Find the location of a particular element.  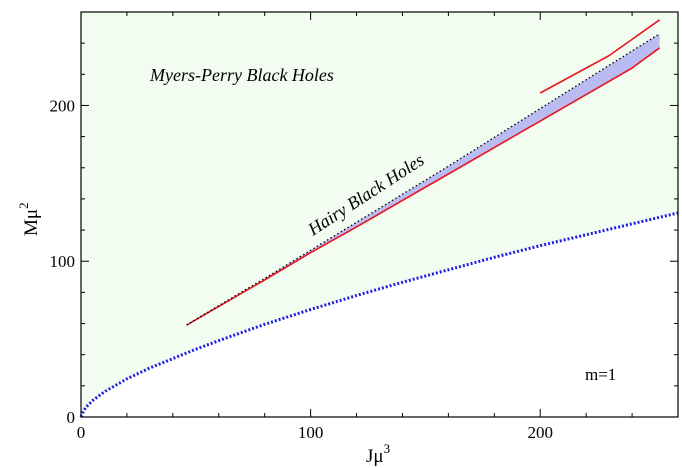

series-3-line is located at coordinates (600, 56).